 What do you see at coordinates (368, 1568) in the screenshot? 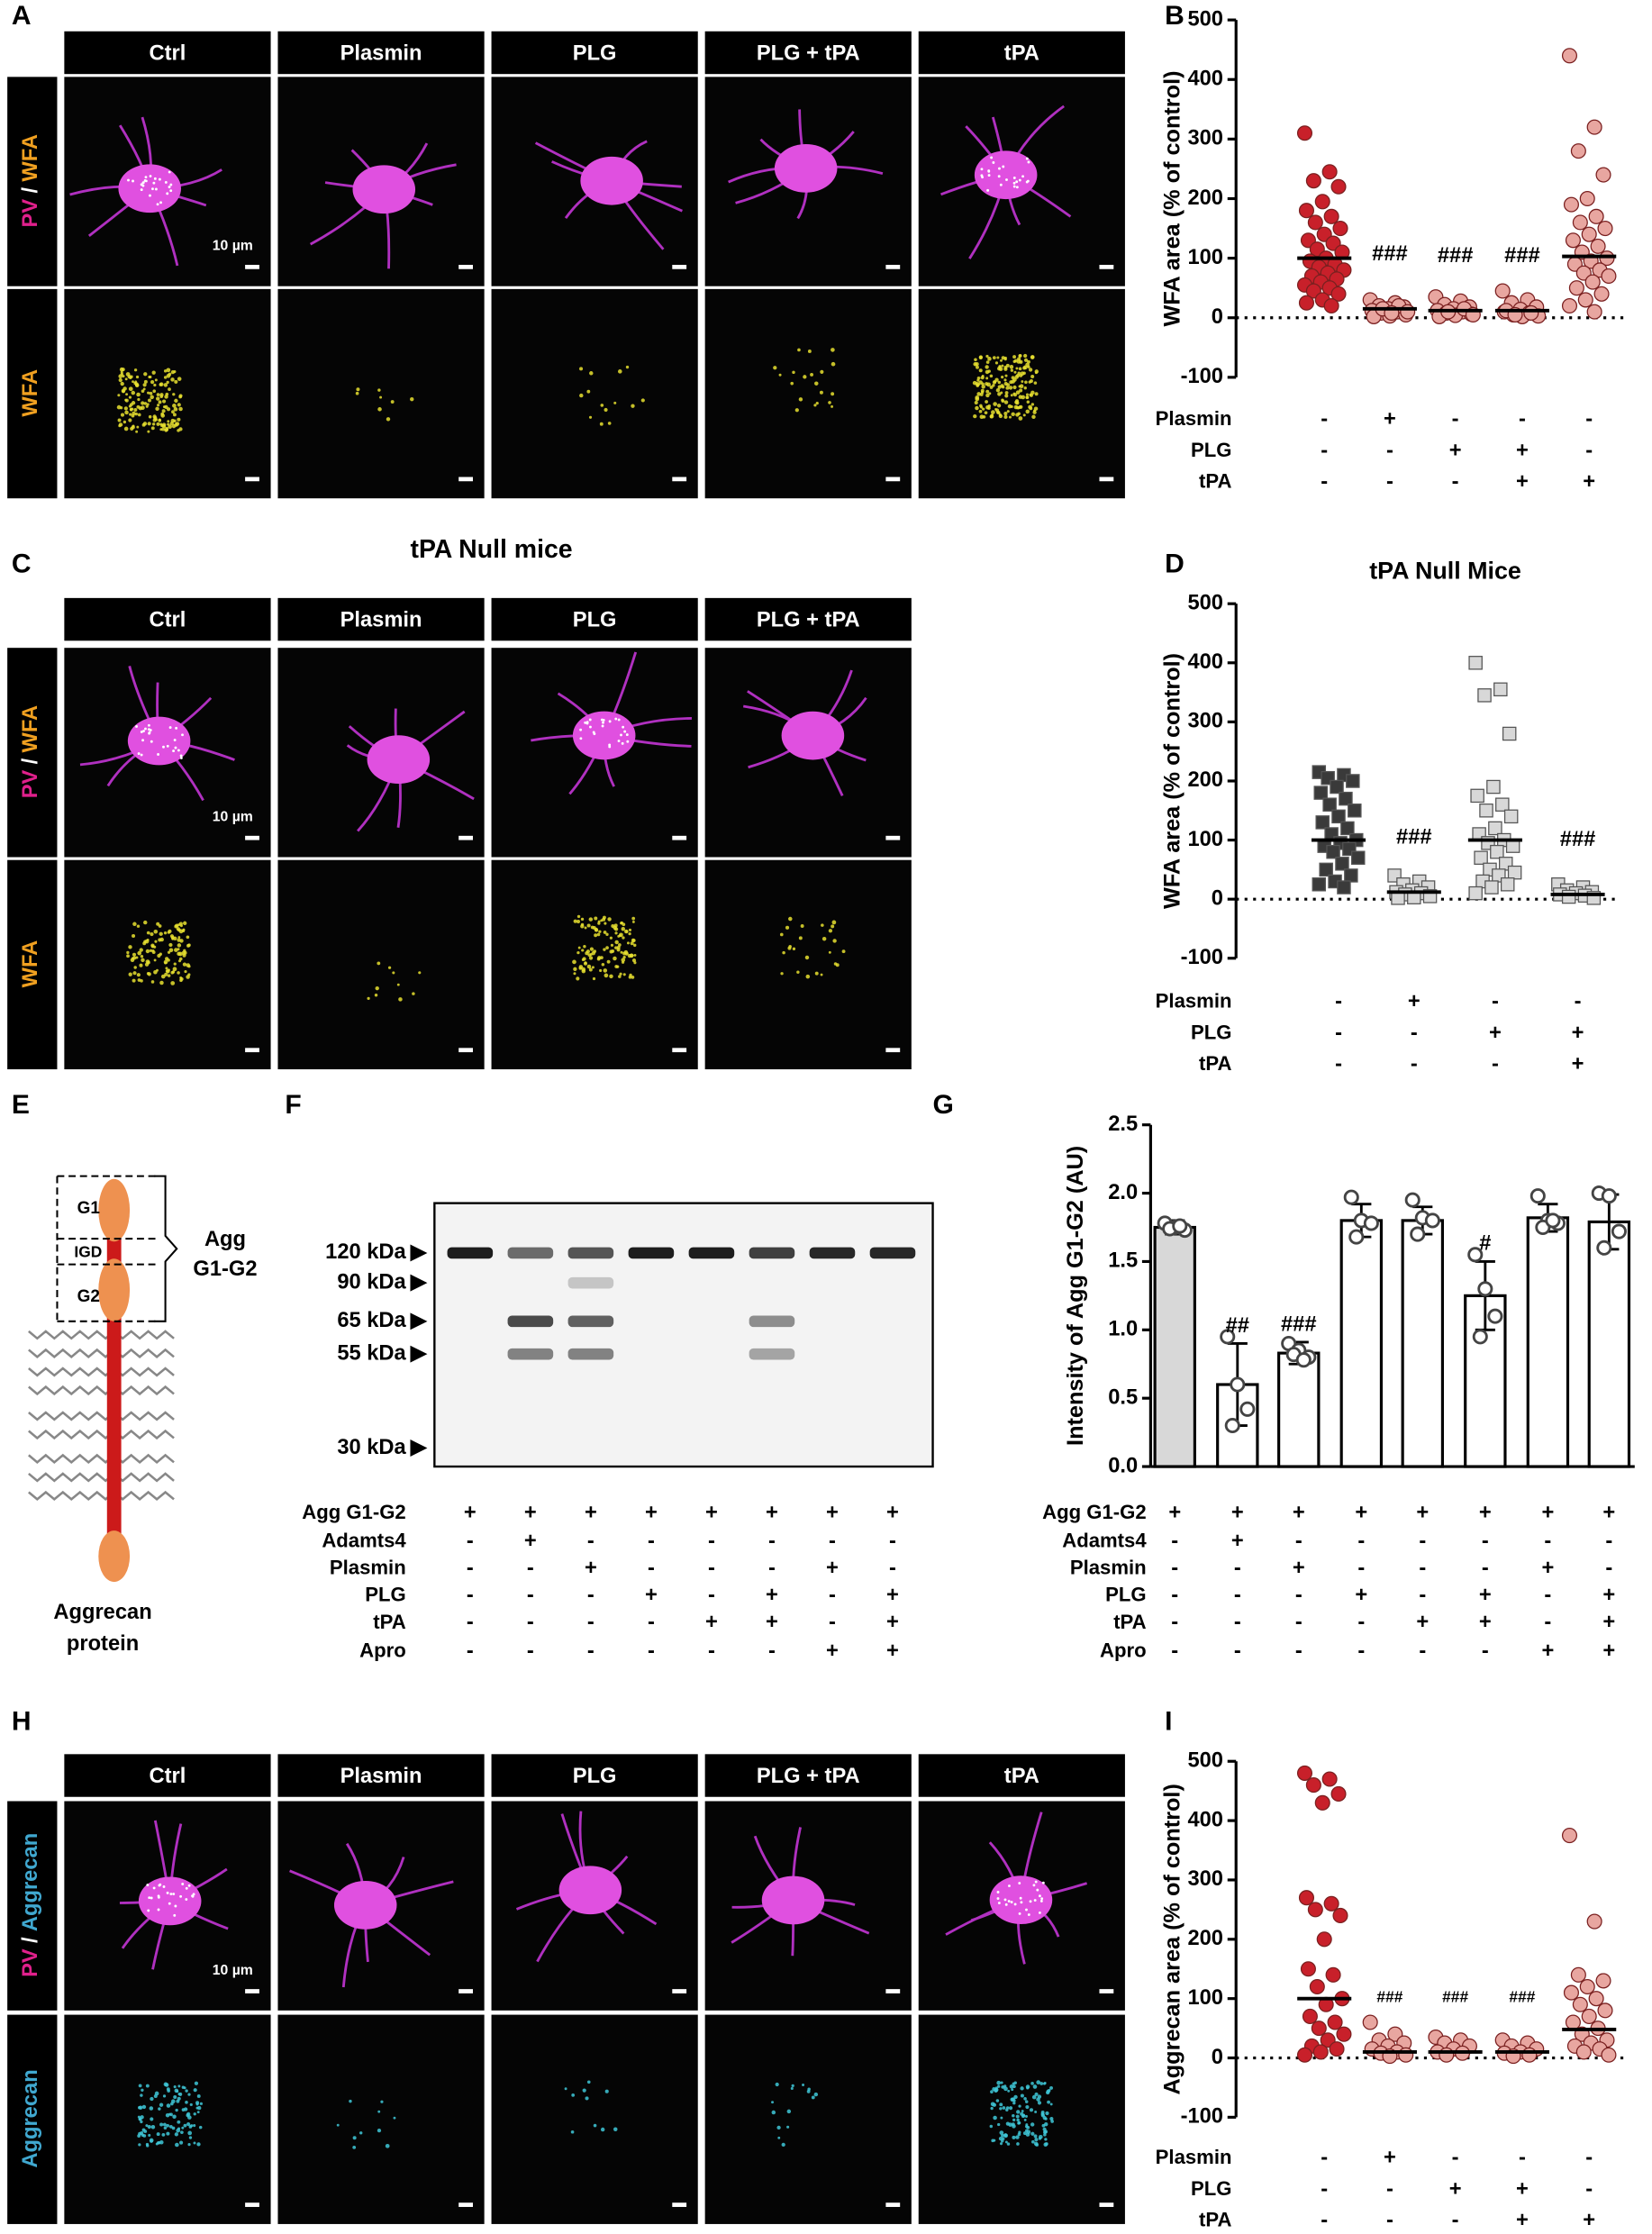
I see `condition-label: Plasmin` at bounding box center [368, 1568].